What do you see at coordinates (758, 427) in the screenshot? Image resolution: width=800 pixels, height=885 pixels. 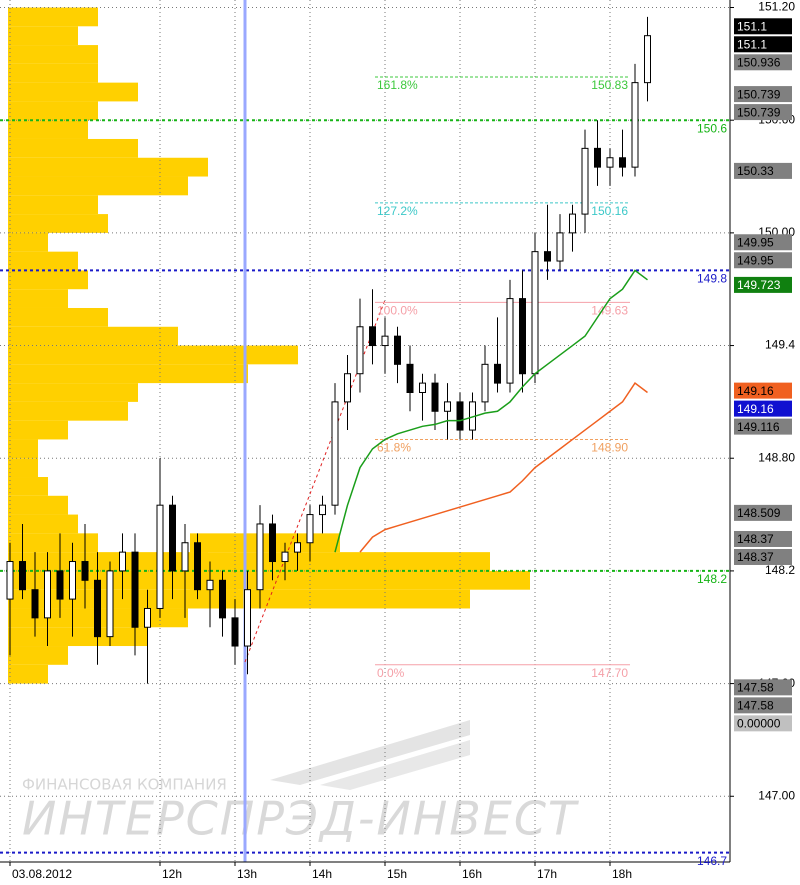 I see `price-label: 149.116` at bounding box center [758, 427].